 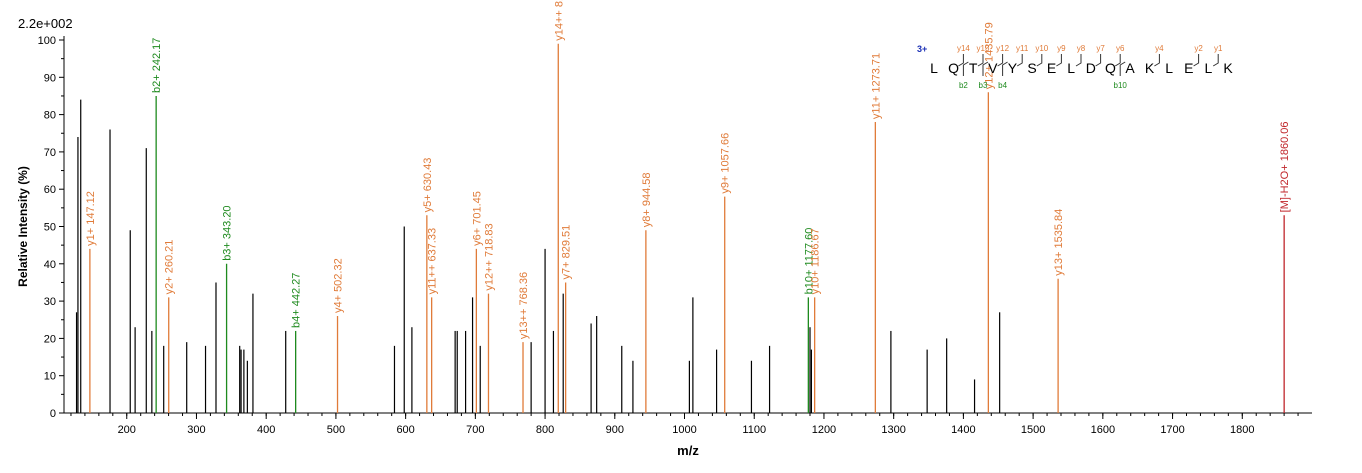 What do you see at coordinates (266, 430) in the screenshot?
I see `x-tick-label: 400` at bounding box center [266, 430].